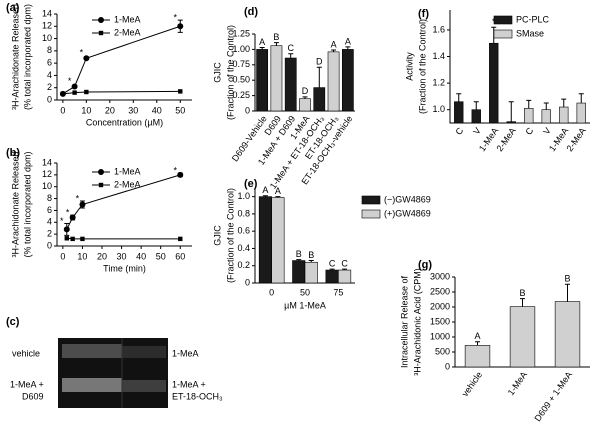 Image resolution: width=603 pixels, height=446 pixels. Describe the element at coordinates (305, 305) in the screenshot. I see `x-axis-label: µM 1-MeA` at that location.